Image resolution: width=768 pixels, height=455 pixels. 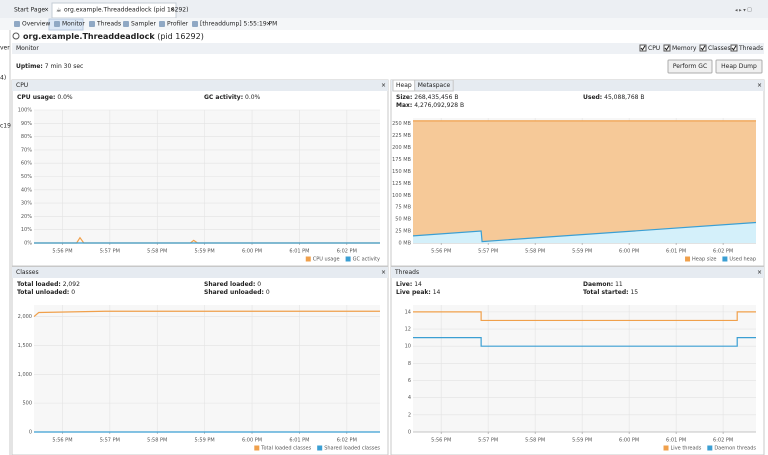 I want to click on stat-value: 45,088,768 B, so click(x=624, y=97).